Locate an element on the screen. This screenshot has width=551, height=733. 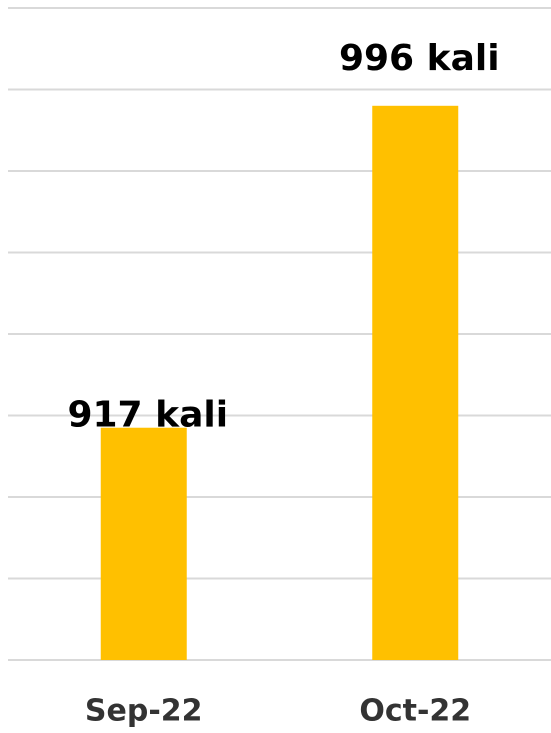
x-tick-label: Oct-22 is located at coordinates (415, 711).